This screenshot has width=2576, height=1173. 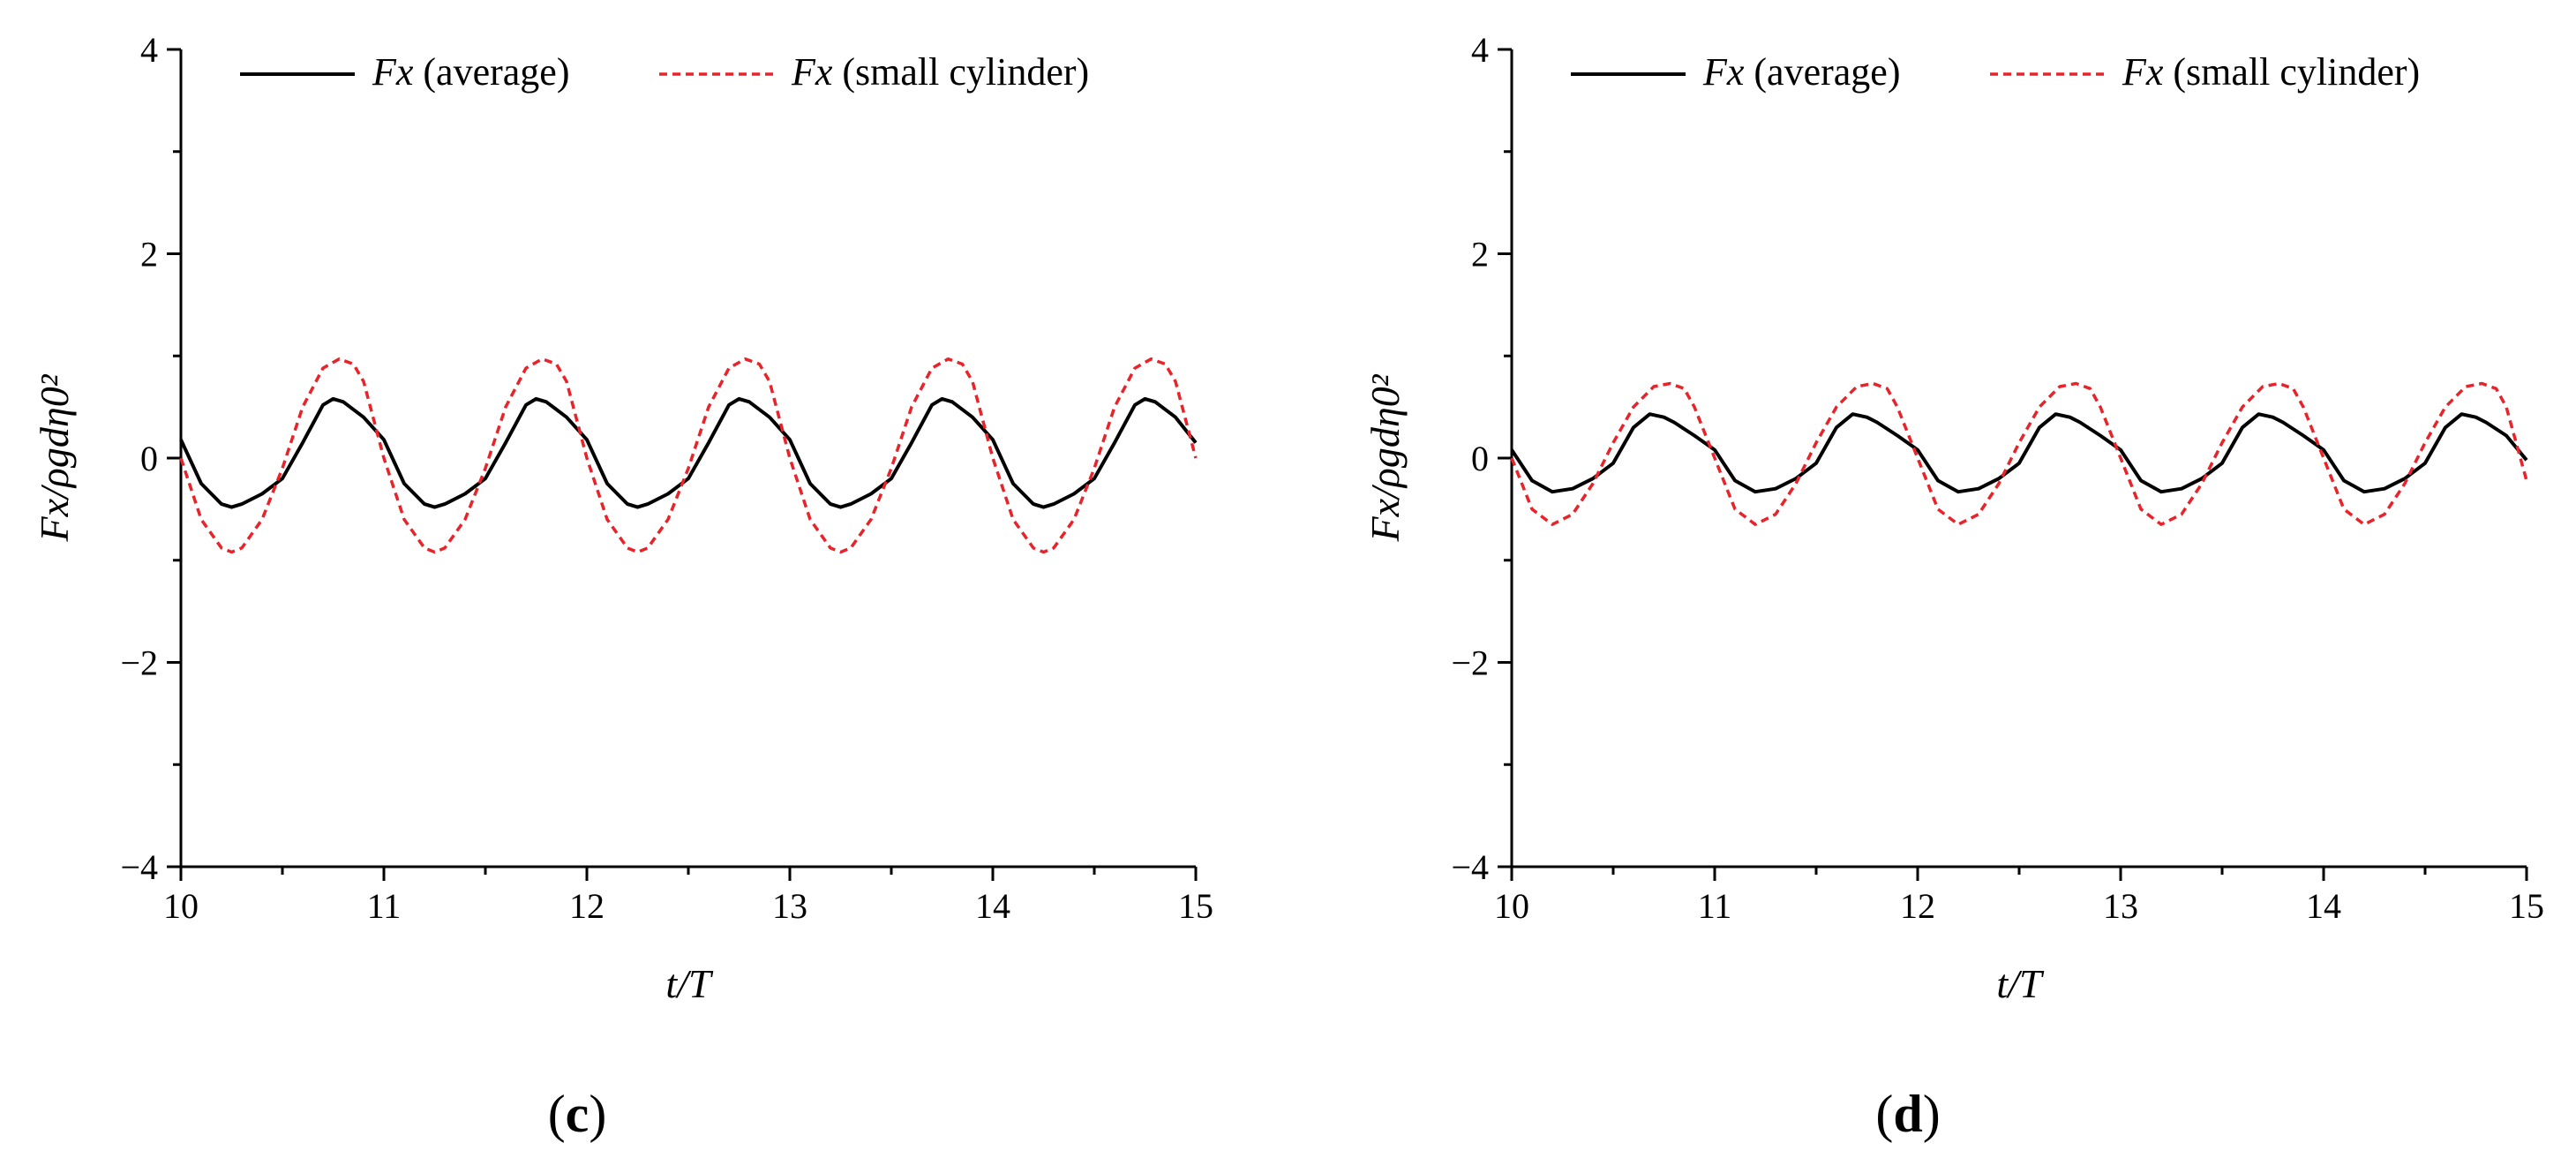 I want to click on panel-letter: c, so click(x=578, y=1114).